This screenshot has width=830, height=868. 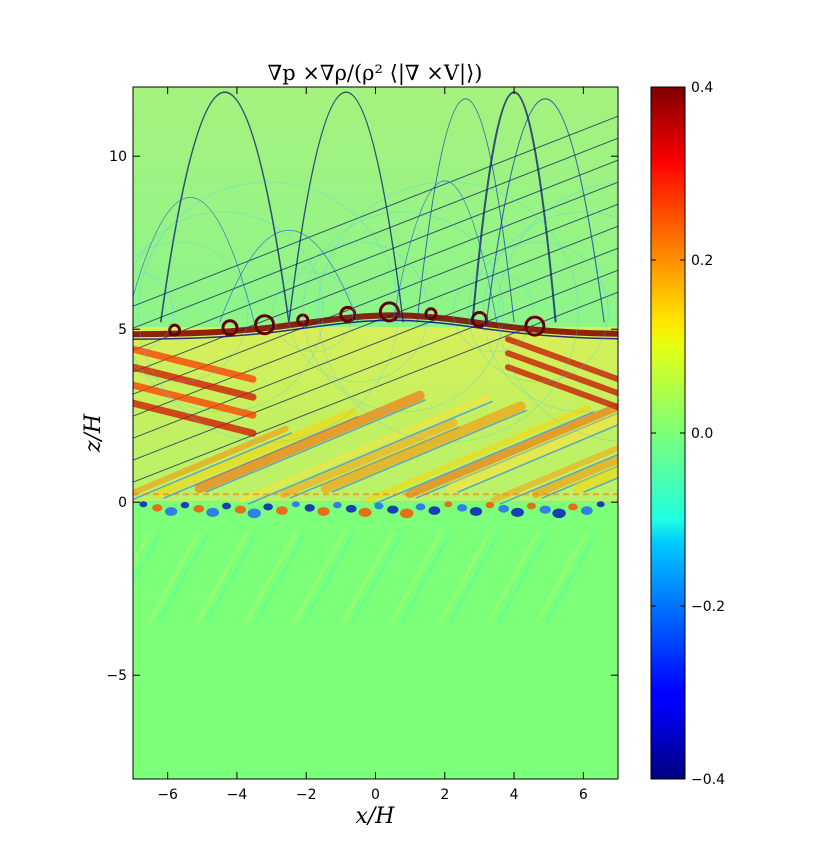 I want to click on x-tick-label: 2, so click(x=444, y=795).